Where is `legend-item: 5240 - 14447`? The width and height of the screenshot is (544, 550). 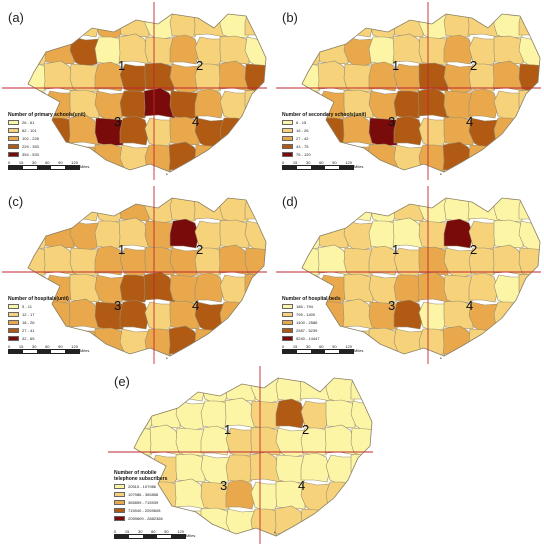
legend-item: 5240 - 14447 is located at coordinates (334, 338).